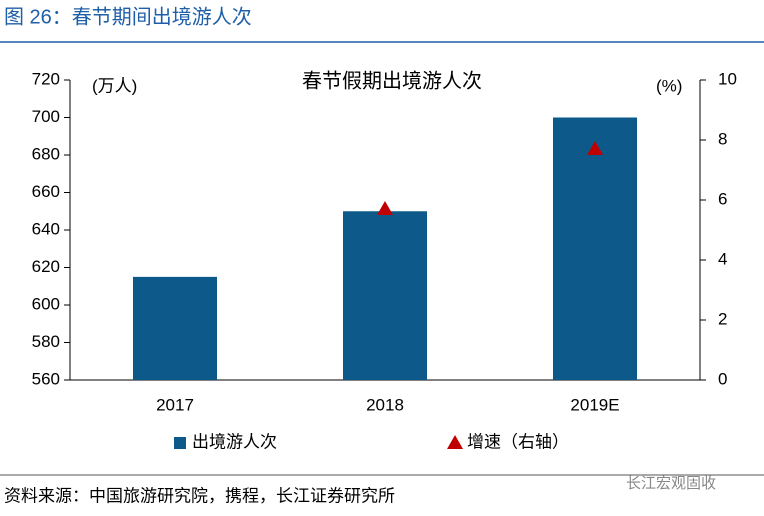 This screenshot has width=764, height=516. What do you see at coordinates (234, 441) in the screenshot?
I see `legend-label: 出境游人次` at bounding box center [234, 441].